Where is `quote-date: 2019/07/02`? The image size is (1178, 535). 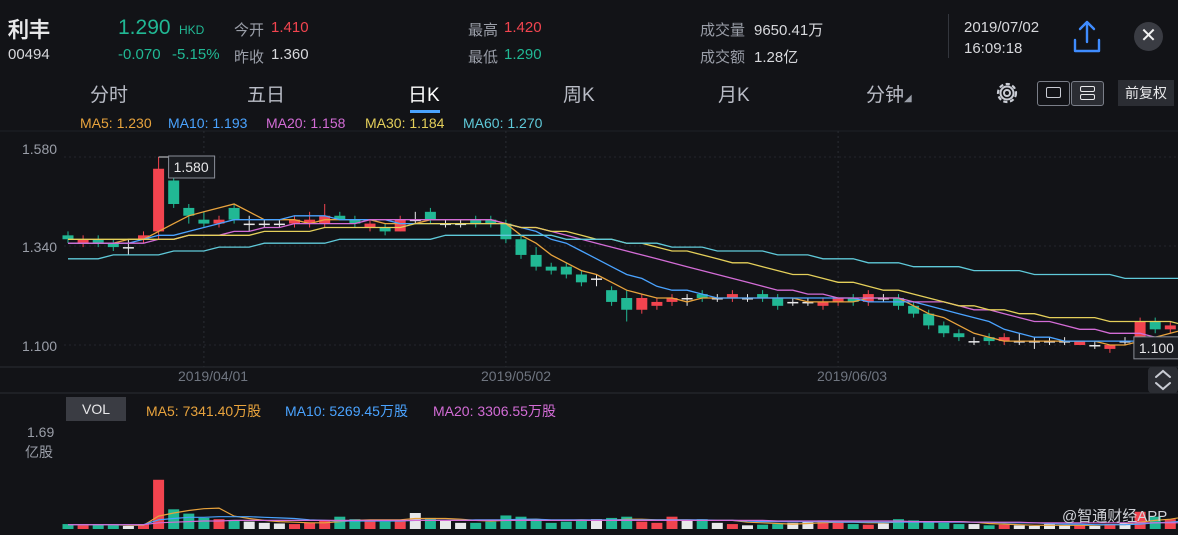 quote-date: 2019/07/02 is located at coordinates (1002, 27).